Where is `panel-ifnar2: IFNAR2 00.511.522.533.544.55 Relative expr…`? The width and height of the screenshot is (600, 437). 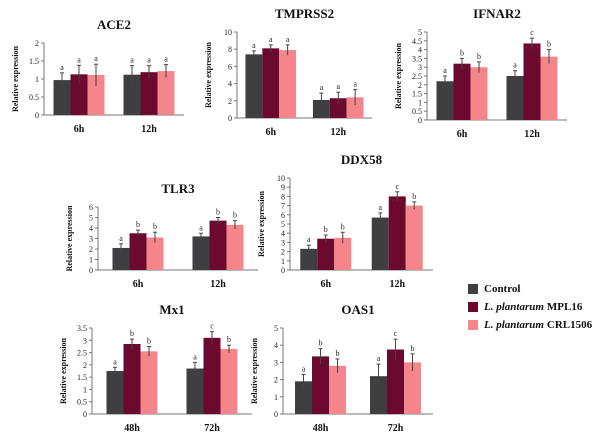
panel-ifnar2: IFNAR2 00.511.522.533.544.55 Relative expr… is located at coordinates (480, 73).